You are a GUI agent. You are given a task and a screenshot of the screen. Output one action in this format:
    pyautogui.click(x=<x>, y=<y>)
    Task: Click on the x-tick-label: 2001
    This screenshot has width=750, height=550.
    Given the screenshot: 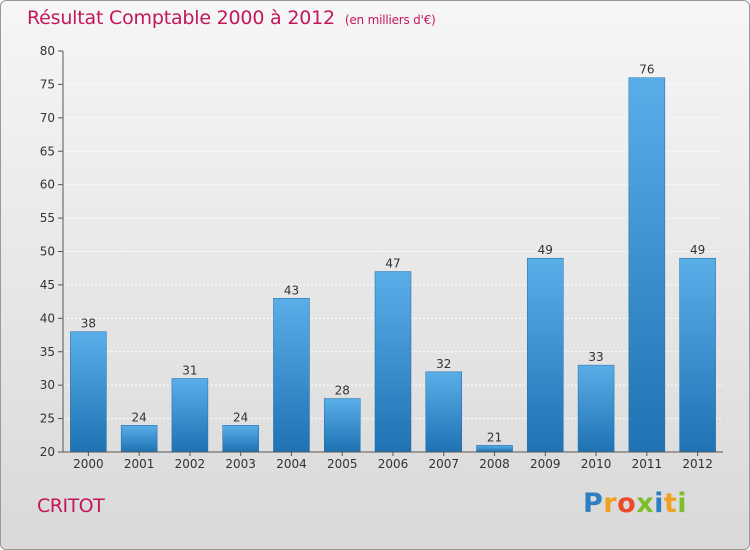 What is the action you would take?
    pyautogui.click(x=139, y=464)
    